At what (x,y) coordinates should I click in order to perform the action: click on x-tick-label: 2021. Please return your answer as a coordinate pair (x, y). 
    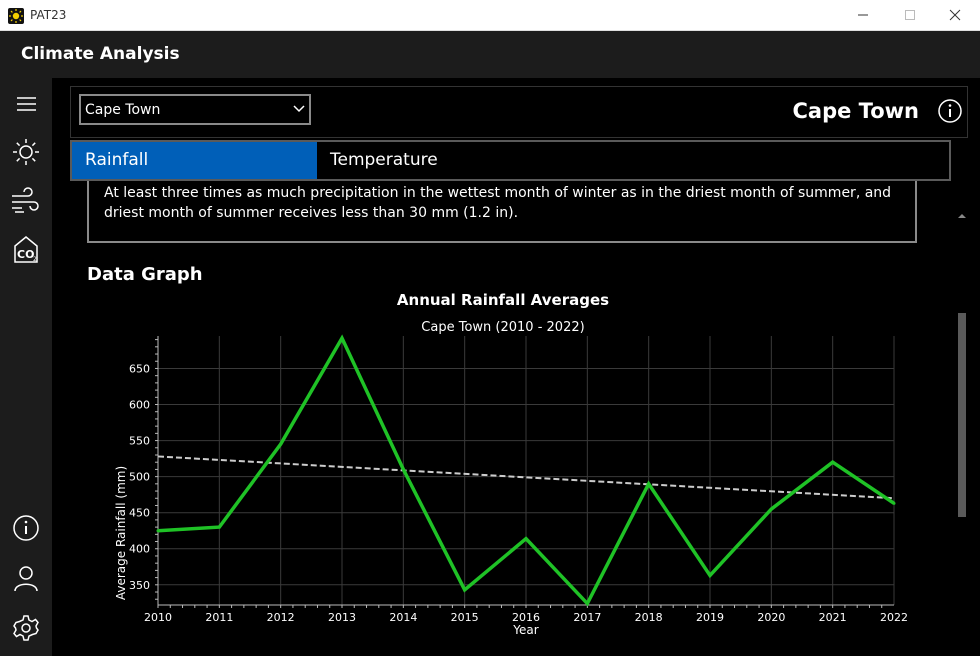
    Looking at the image, I should click on (833, 617).